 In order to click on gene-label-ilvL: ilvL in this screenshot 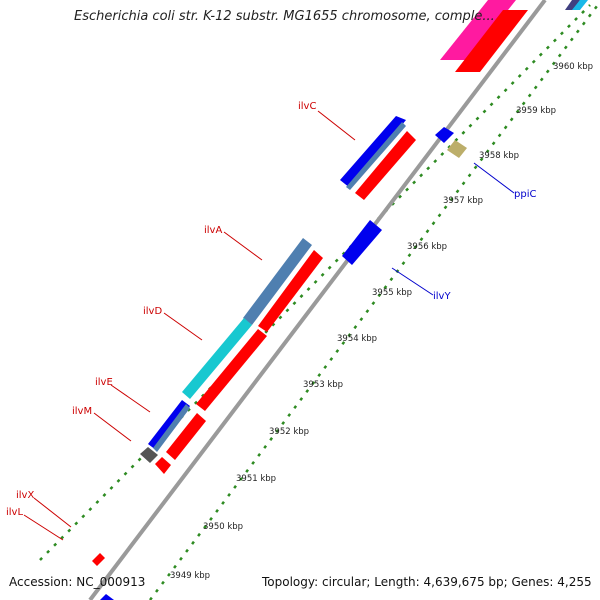, I will do `click(14, 512)`.